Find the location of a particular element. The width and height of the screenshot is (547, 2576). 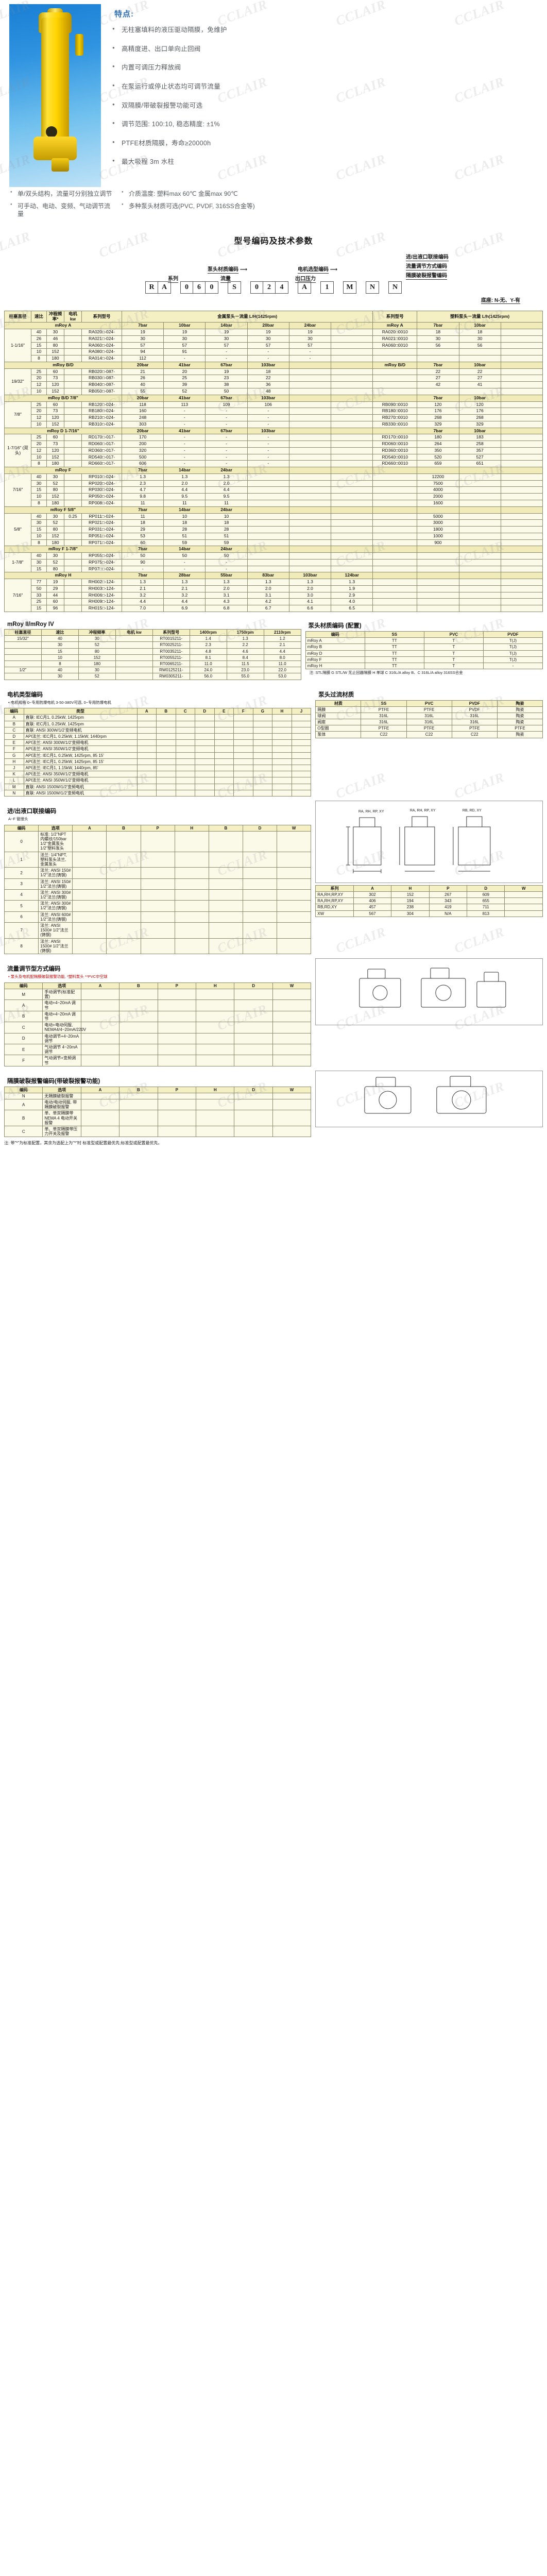

cell-ratio: 30 is located at coordinates (39, 483).